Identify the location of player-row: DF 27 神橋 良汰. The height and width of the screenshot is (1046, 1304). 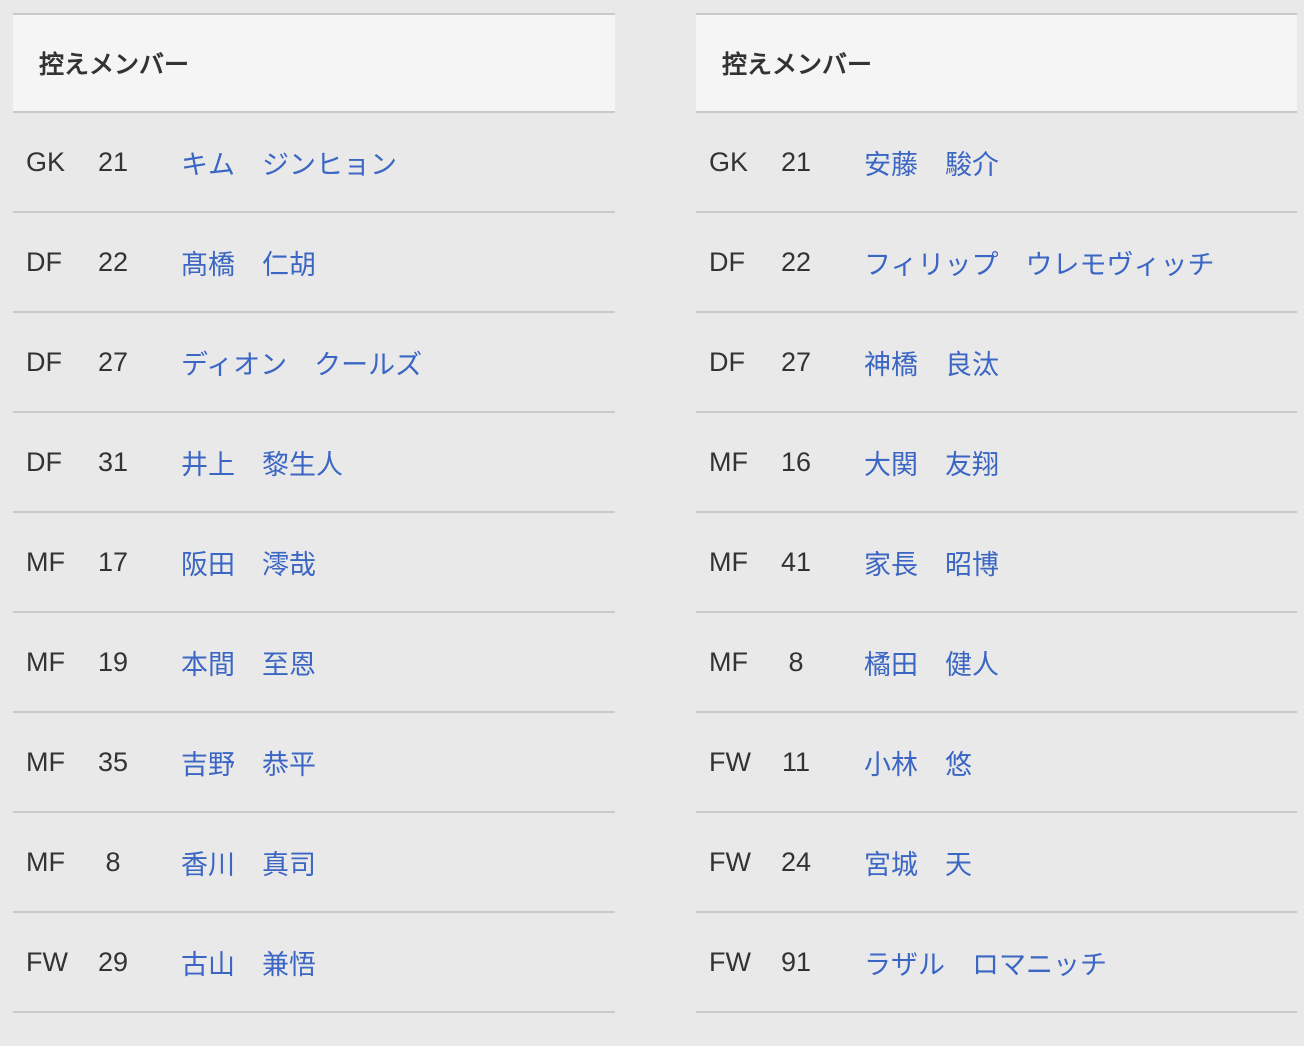
(996, 363).